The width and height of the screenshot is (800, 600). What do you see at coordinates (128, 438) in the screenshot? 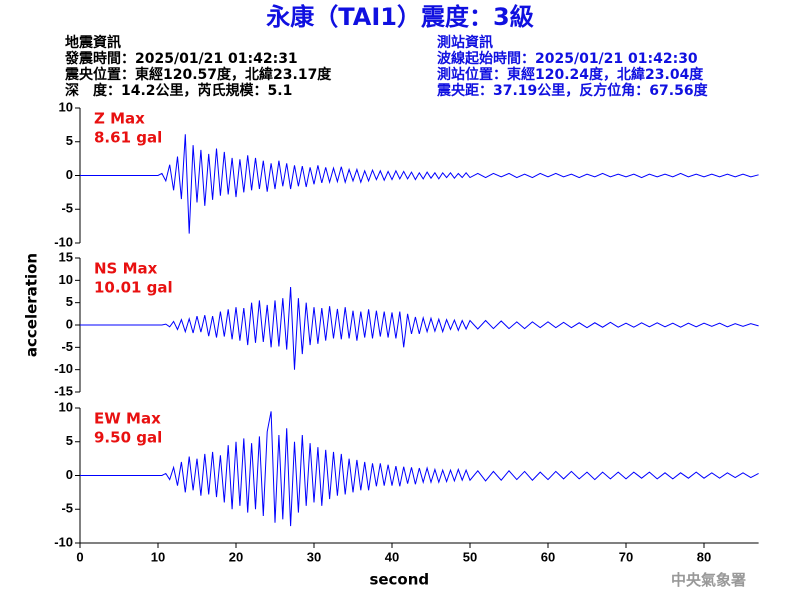
I see `max-label: 9.50 gal` at bounding box center [128, 438].